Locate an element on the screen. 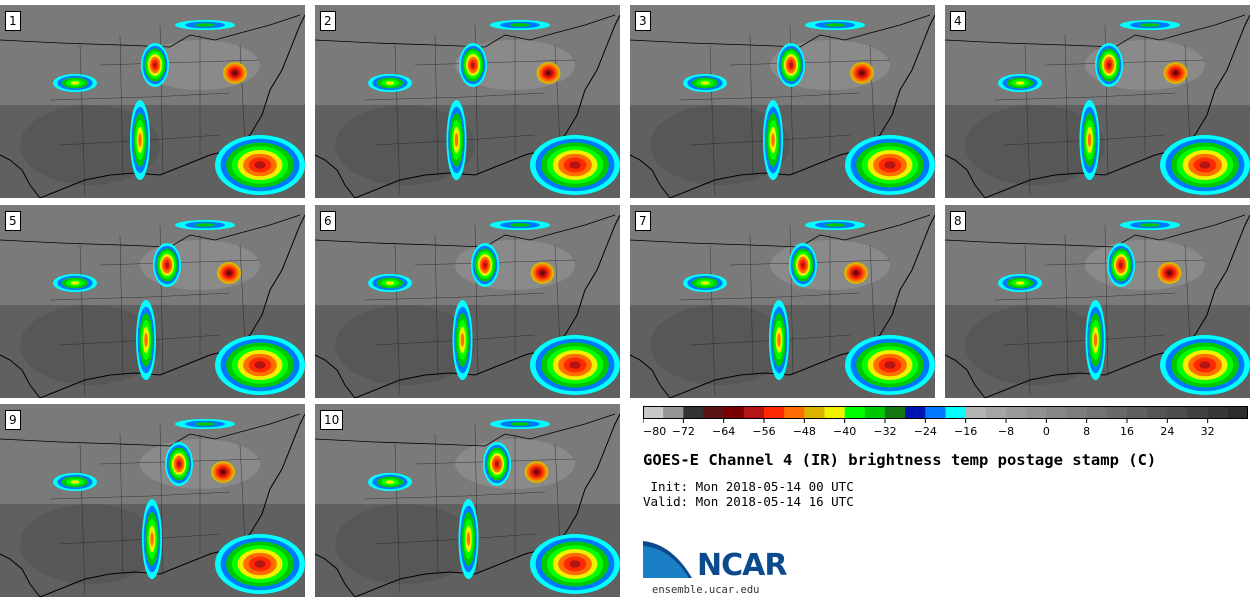 The height and width of the screenshot is (597, 1260). colorbar is located at coordinates (945, 412).